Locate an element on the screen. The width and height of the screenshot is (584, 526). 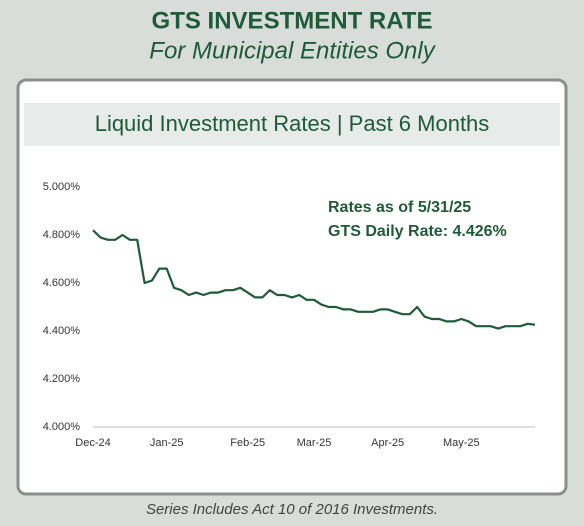
x-tick-label: May-25 is located at coordinates (461, 443).